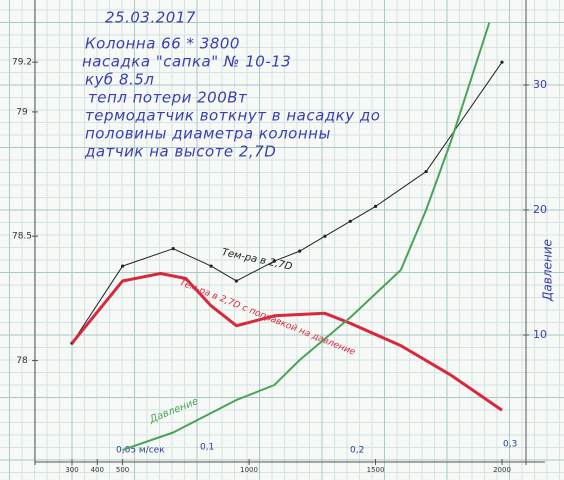 Image resolution: width=564 pixels, height=480 pixels. Describe the element at coordinates (357, 451) in the screenshot. I see `velocity-label: 0,2` at that location.